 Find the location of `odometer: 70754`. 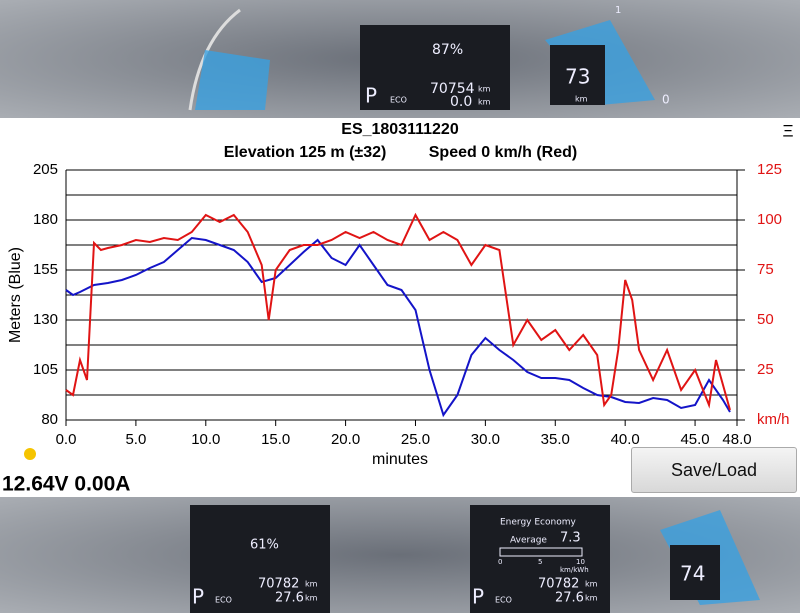

odometer: 70754 is located at coordinates (452, 89).